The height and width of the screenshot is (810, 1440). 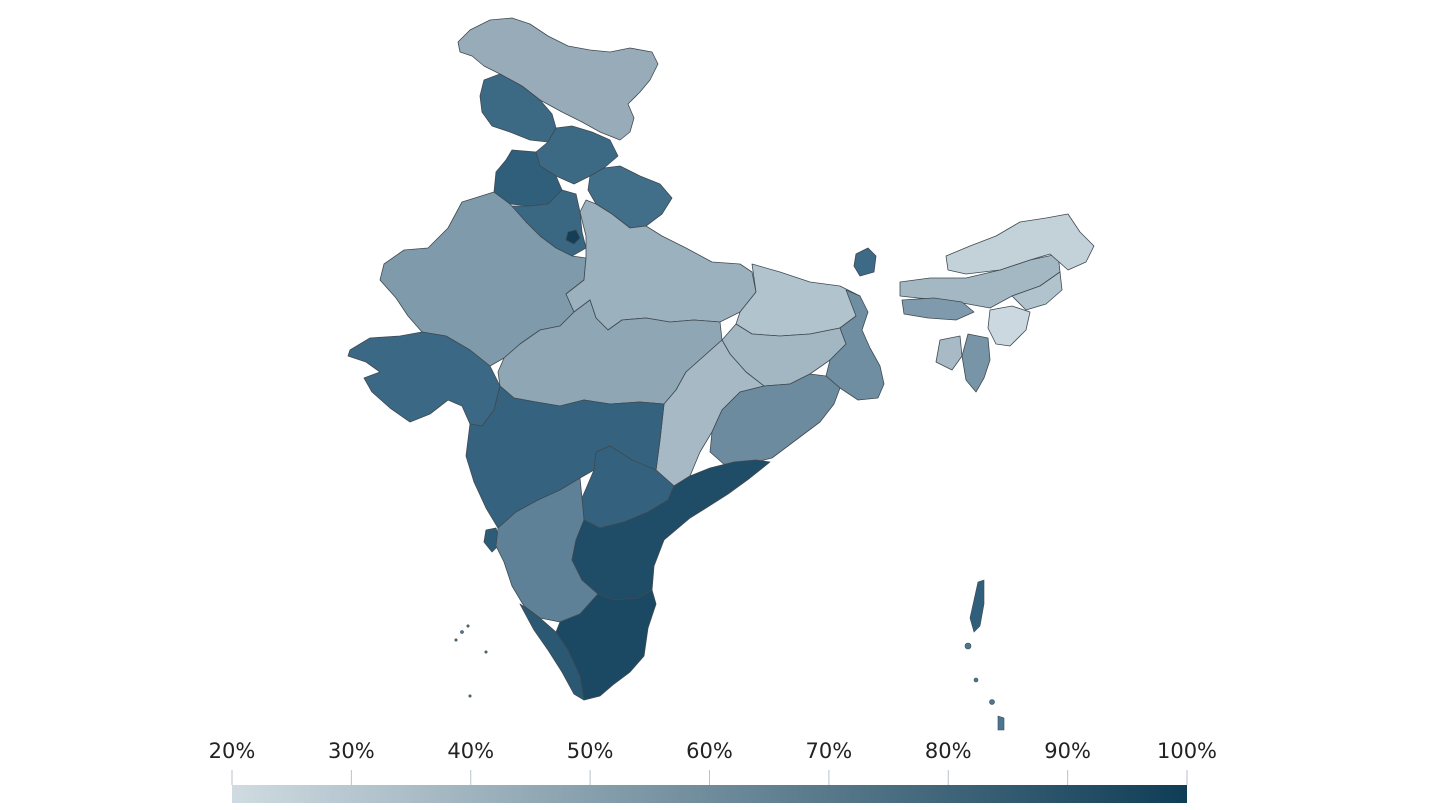 What do you see at coordinates (1037, 291) in the screenshot?
I see `region-nagaland` at bounding box center [1037, 291].